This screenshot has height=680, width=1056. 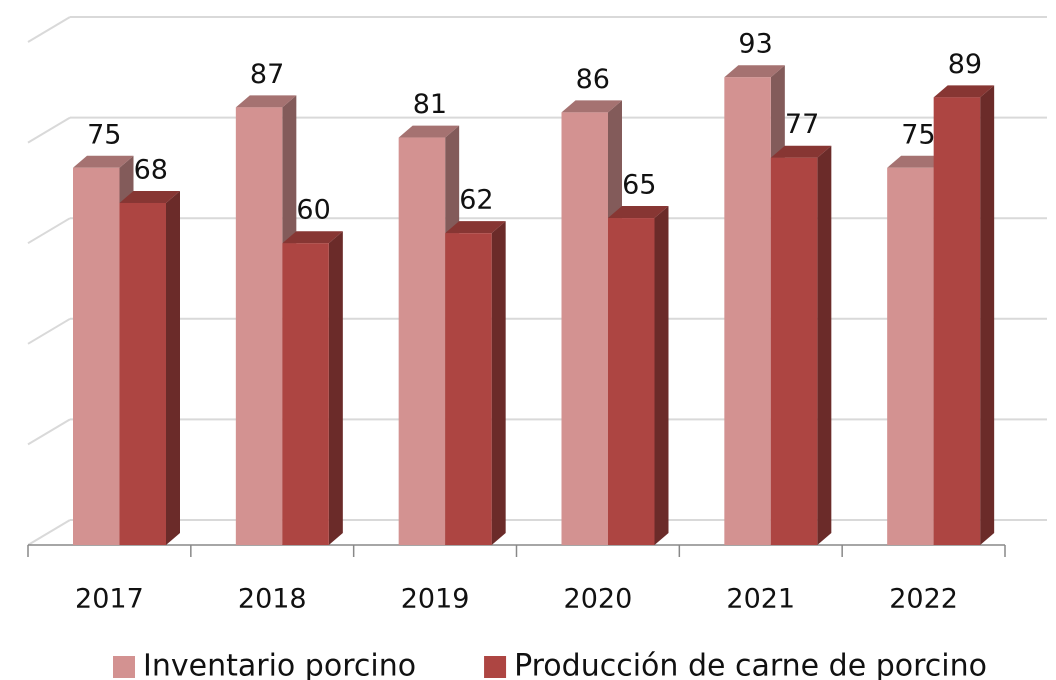 I want to click on data-label: 65, so click(x=639, y=185).